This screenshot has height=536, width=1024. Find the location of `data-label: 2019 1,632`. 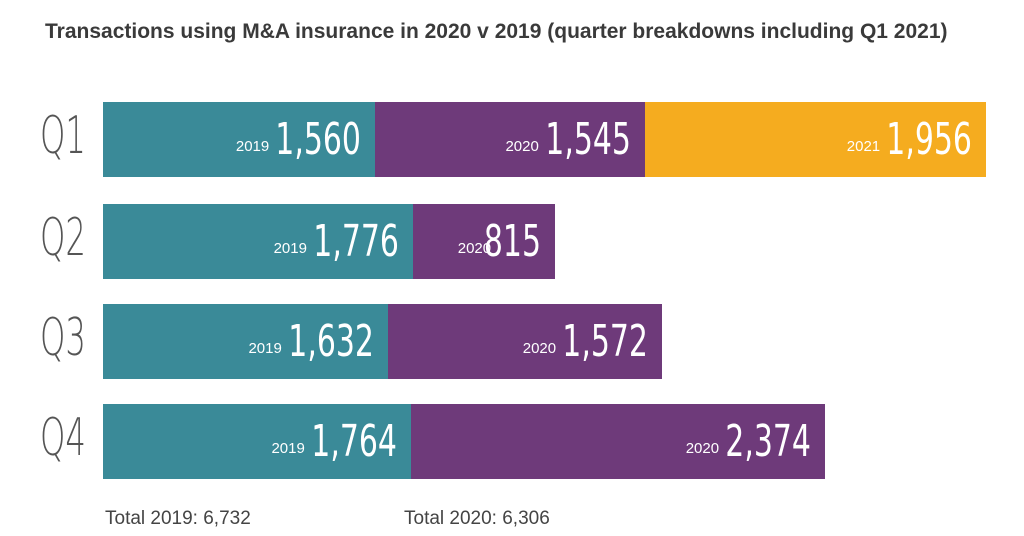

data-label: 2019 1,632 is located at coordinates (310, 341).